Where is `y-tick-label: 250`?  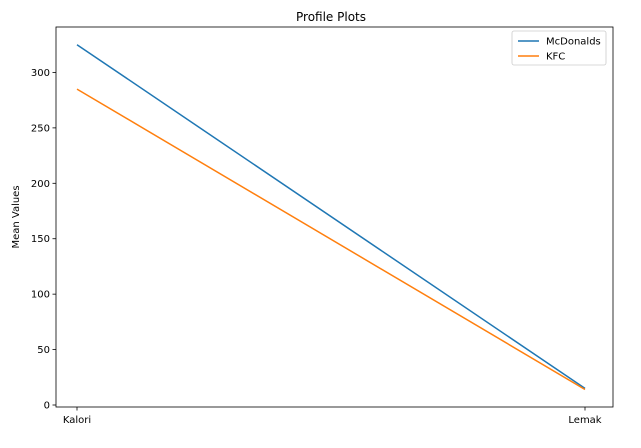
y-tick-label: 250 is located at coordinates (40, 128).